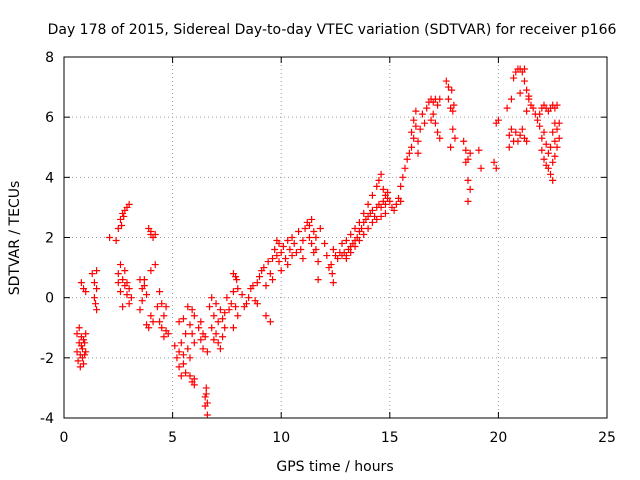 The image size is (640, 480). Describe the element at coordinates (49, 239) in the screenshot. I see `y-tick-label: 2` at that location.